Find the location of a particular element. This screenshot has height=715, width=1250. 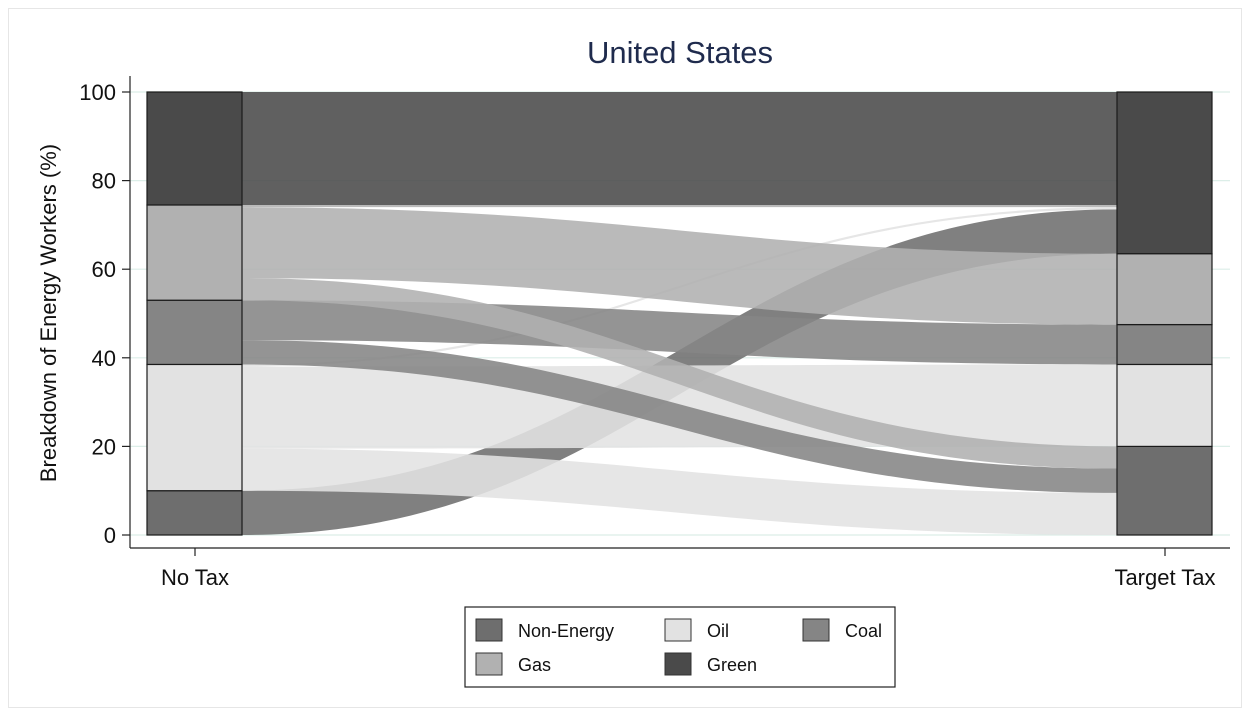

y-tick-label: 0 is located at coordinates (110, 535).